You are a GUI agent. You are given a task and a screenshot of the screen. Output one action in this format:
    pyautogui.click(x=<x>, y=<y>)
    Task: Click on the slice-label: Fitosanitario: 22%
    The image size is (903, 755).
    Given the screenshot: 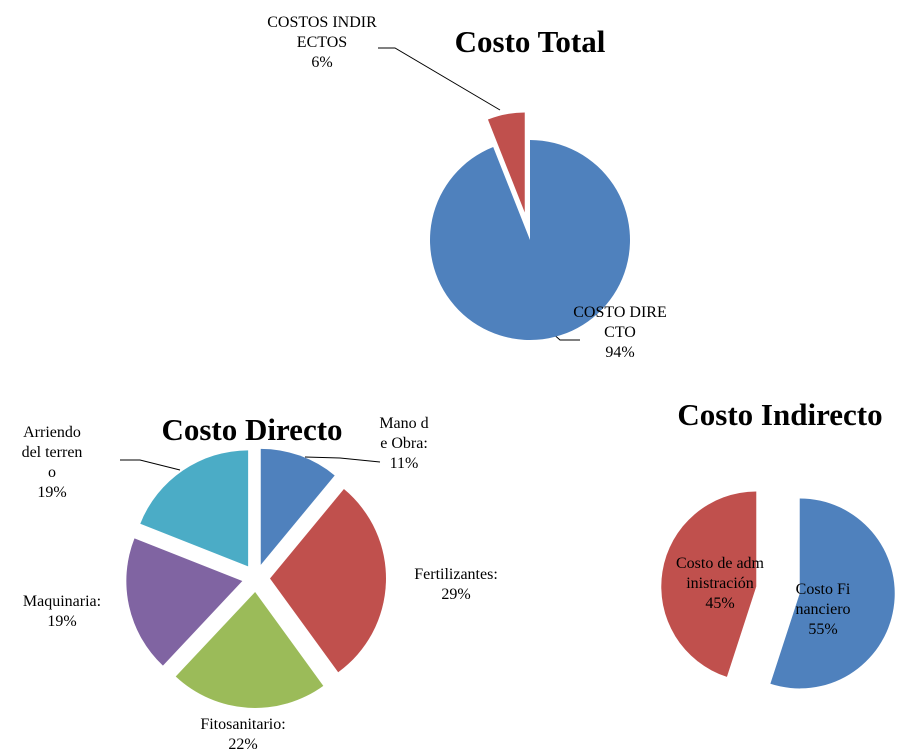 What is the action you would take?
    pyautogui.click(x=243, y=735)
    